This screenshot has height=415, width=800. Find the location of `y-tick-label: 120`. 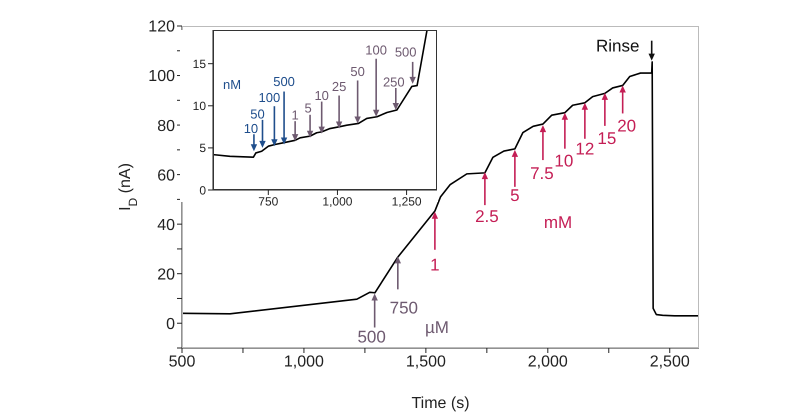

y-tick-label: 120 is located at coordinates (162, 27).